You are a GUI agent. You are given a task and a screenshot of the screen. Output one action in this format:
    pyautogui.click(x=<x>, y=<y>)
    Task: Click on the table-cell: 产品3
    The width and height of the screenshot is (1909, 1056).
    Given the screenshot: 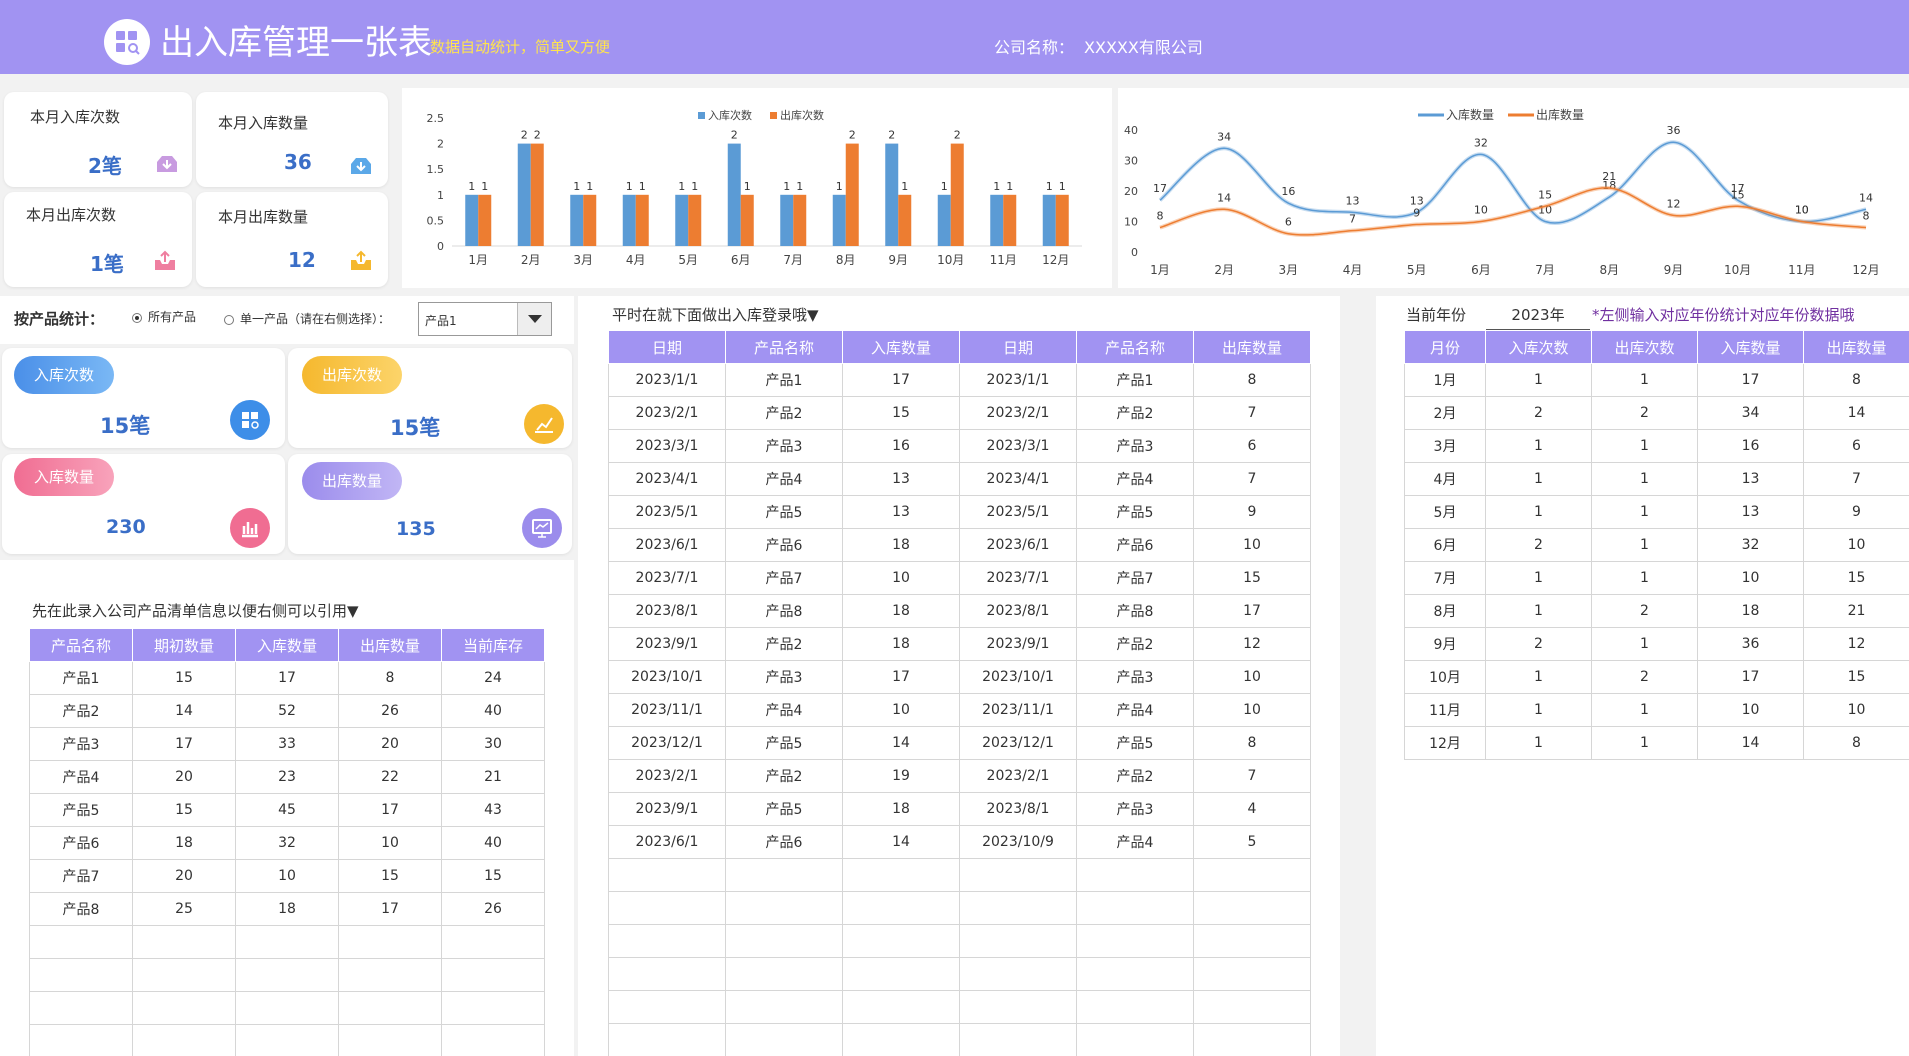 What is the action you would take?
    pyautogui.click(x=784, y=677)
    